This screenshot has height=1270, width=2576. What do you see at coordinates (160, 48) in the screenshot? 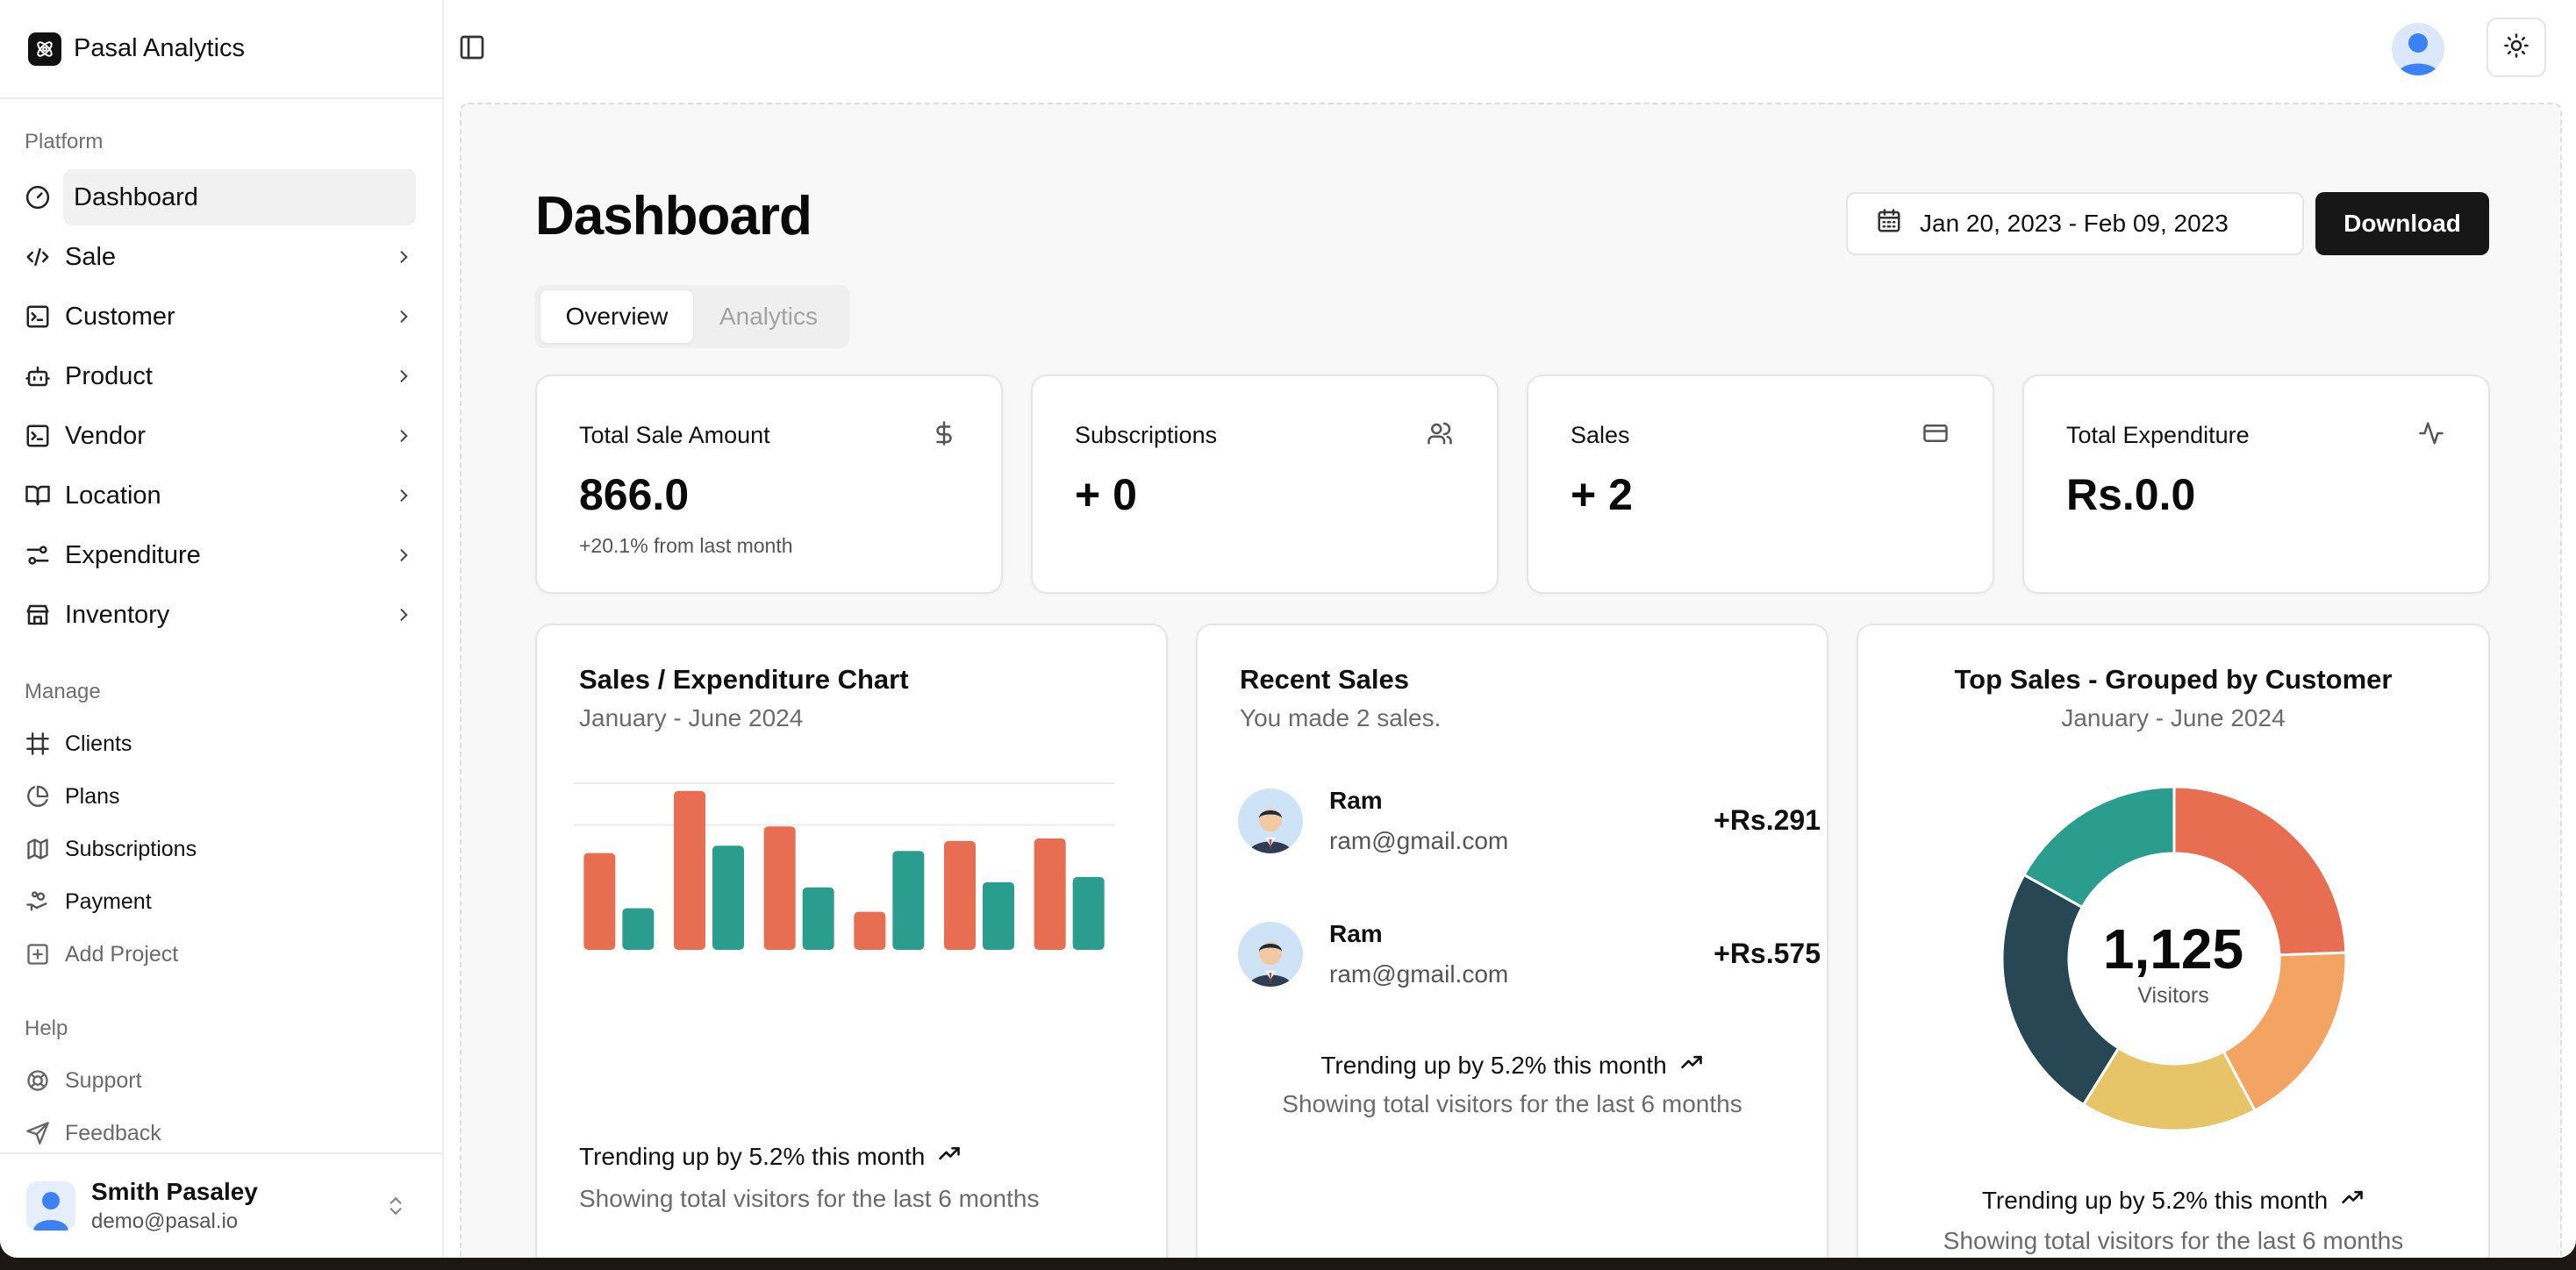
I see `brand-name: Pasal Analytics` at bounding box center [160, 48].